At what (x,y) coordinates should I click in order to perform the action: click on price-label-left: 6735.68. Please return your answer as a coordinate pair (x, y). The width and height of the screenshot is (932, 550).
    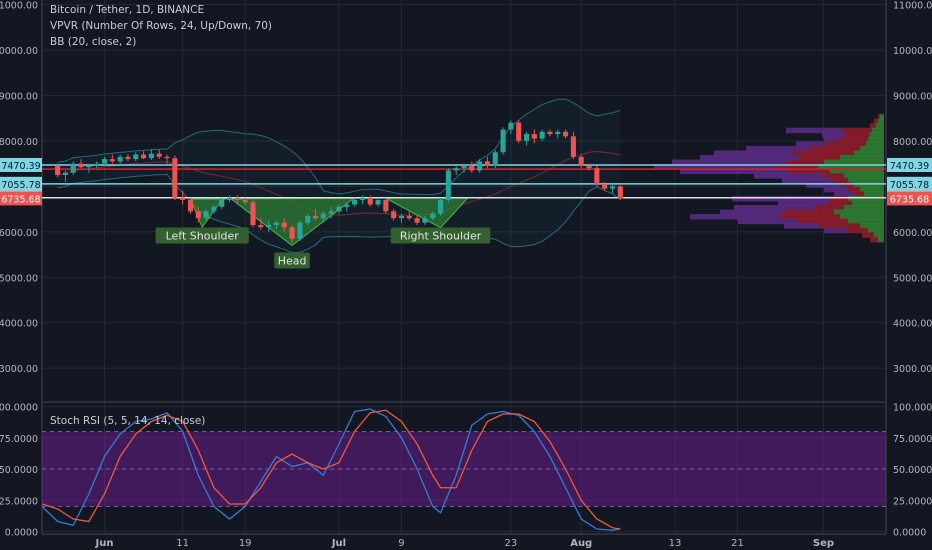
    Looking at the image, I should click on (21, 198).